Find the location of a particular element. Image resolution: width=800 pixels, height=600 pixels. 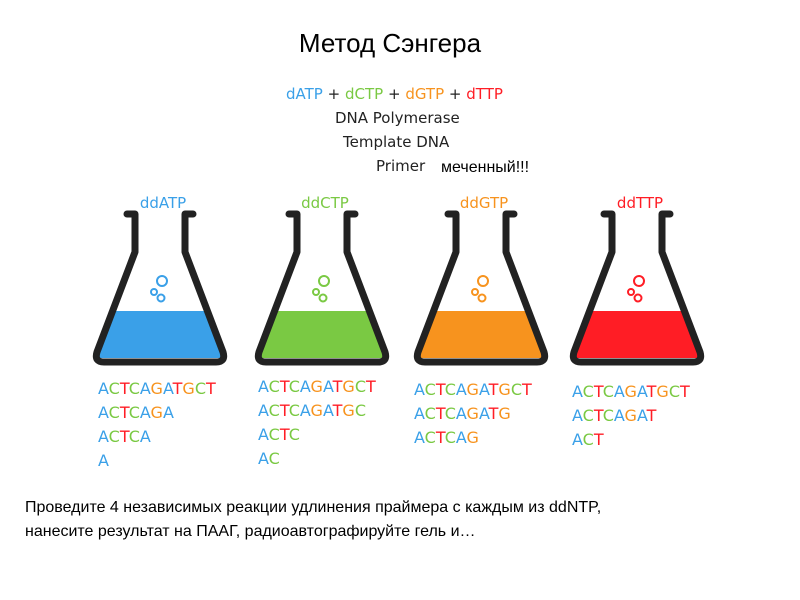

sequence: ACT is located at coordinates (588, 439).